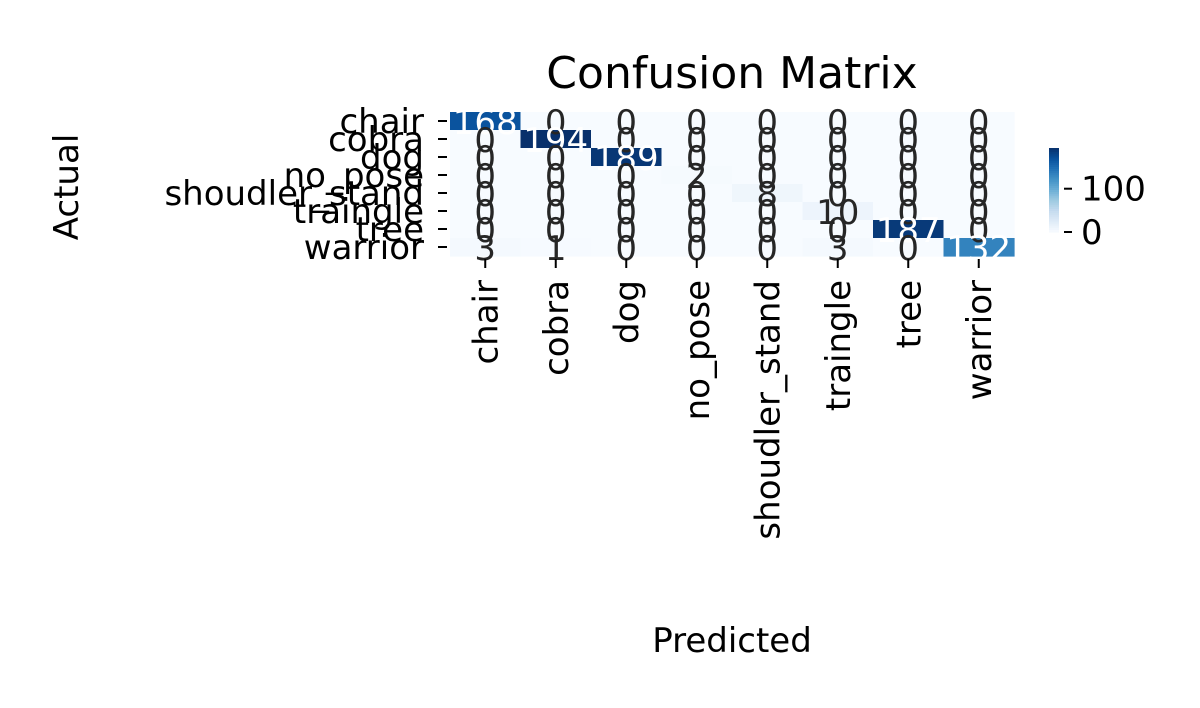  I want to click on cell-value: 3, so click(838, 249).